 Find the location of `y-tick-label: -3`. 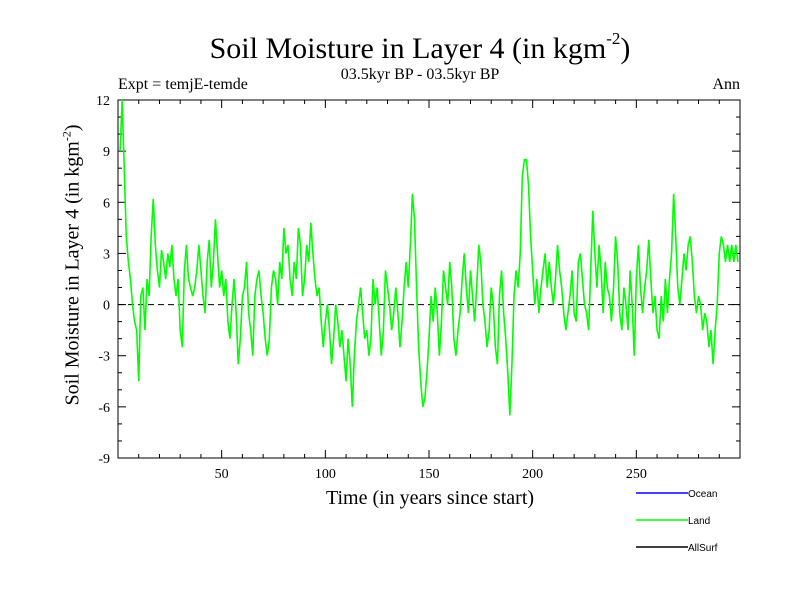

y-tick-label: -3 is located at coordinates (104, 357).